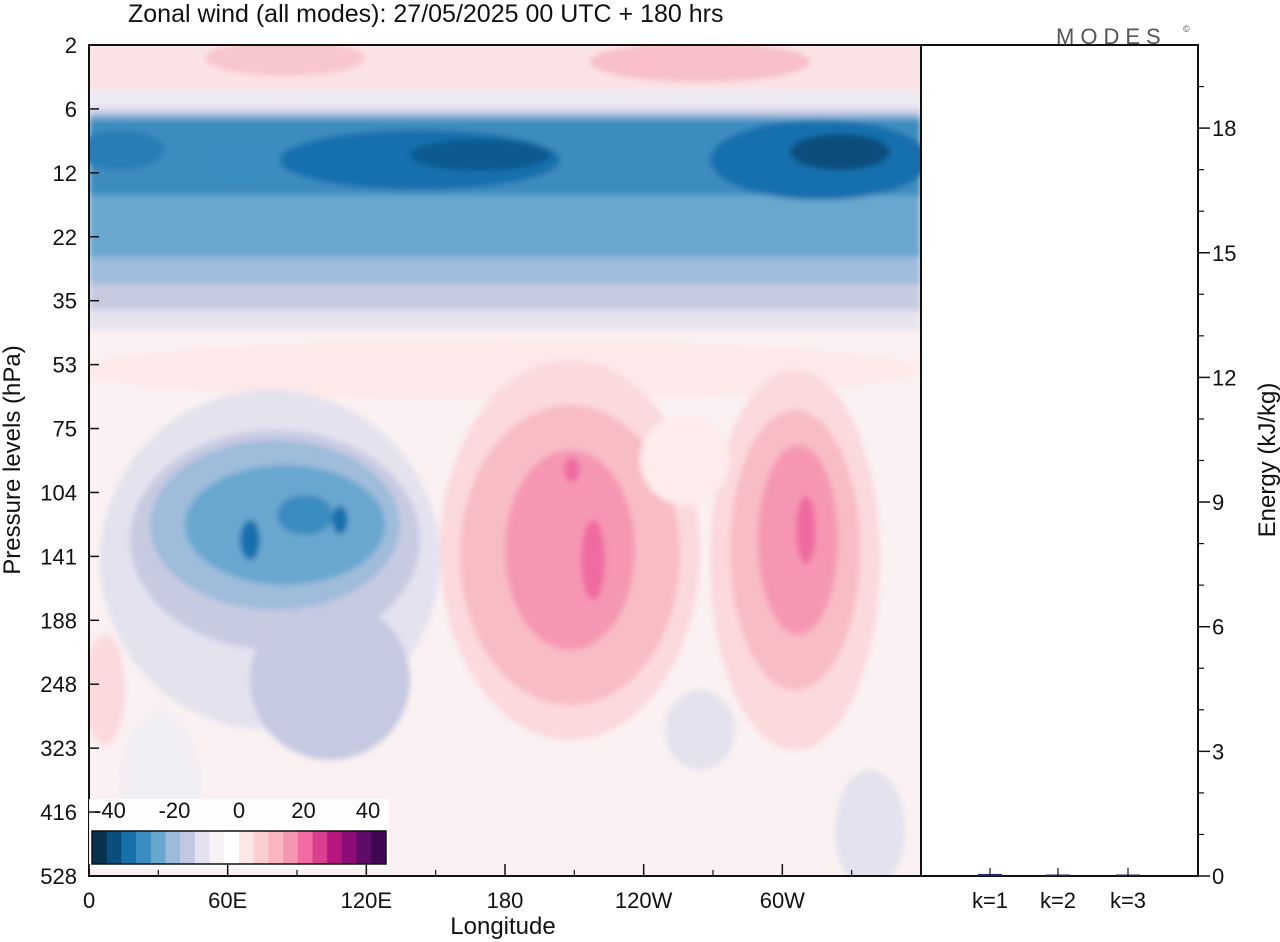 This screenshot has width=1280, height=942. What do you see at coordinates (1218, 502) in the screenshot?
I see `energy-tick-label: 9` at bounding box center [1218, 502].